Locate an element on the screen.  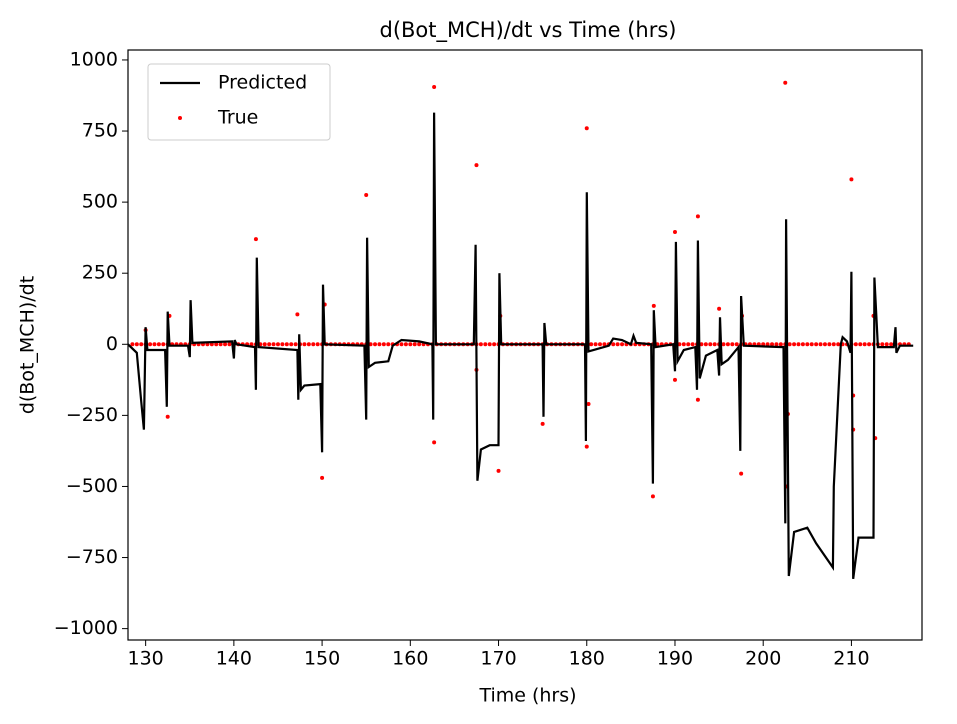
x-axis-label: Time (hrs) is located at coordinates (527, 696).